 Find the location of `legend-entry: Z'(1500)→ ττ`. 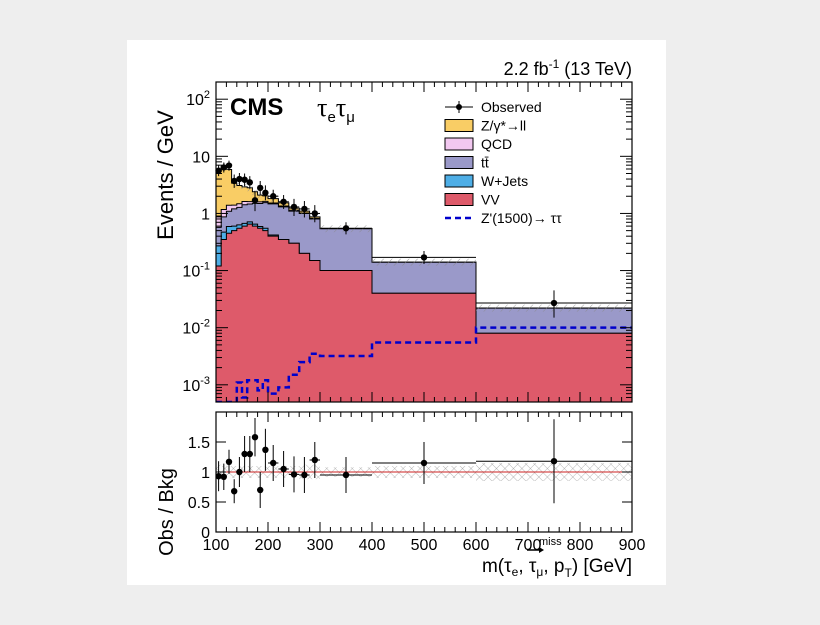

legend-entry: Z'(1500)→ ττ is located at coordinates (503, 218).